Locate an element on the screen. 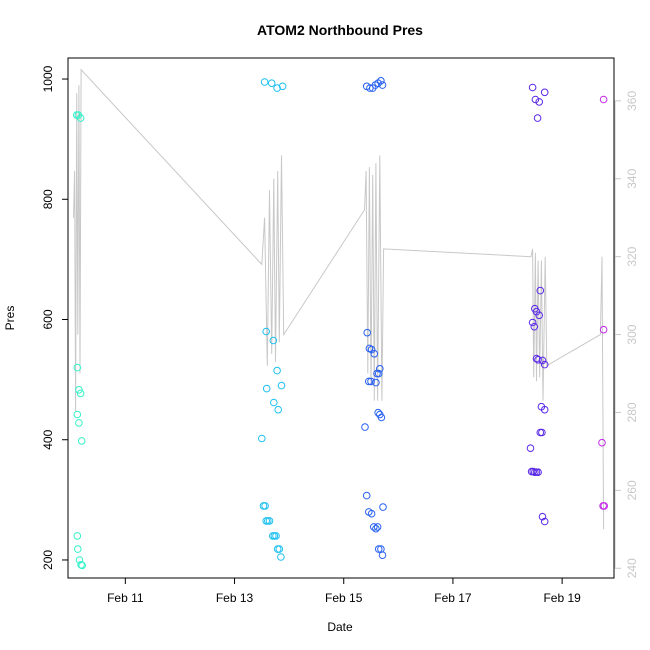 This screenshot has height=650, width=650. y2-tick-label: 300 is located at coordinates (632, 334).